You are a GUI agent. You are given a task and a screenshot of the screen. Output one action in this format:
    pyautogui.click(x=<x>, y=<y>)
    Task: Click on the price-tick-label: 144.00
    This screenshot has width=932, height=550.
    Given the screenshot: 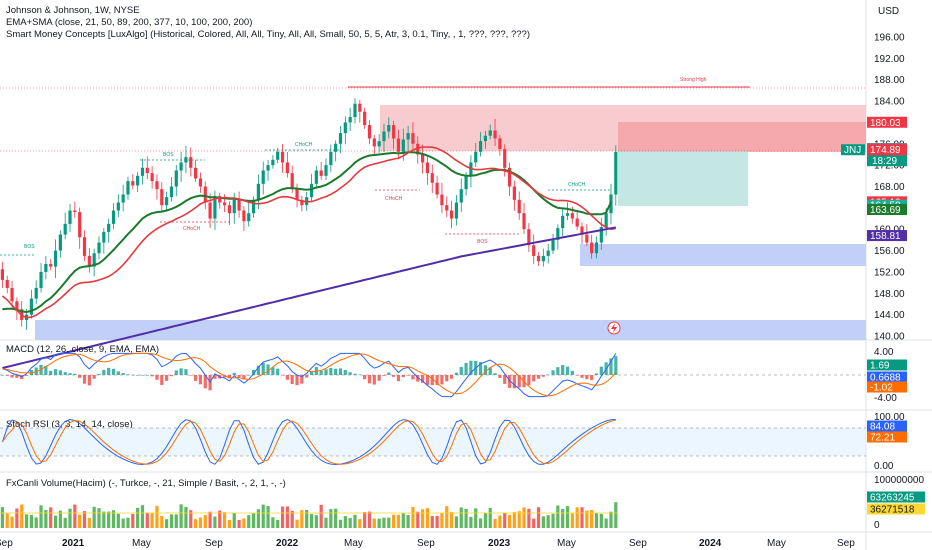 What is the action you would take?
    pyautogui.click(x=889, y=315)
    